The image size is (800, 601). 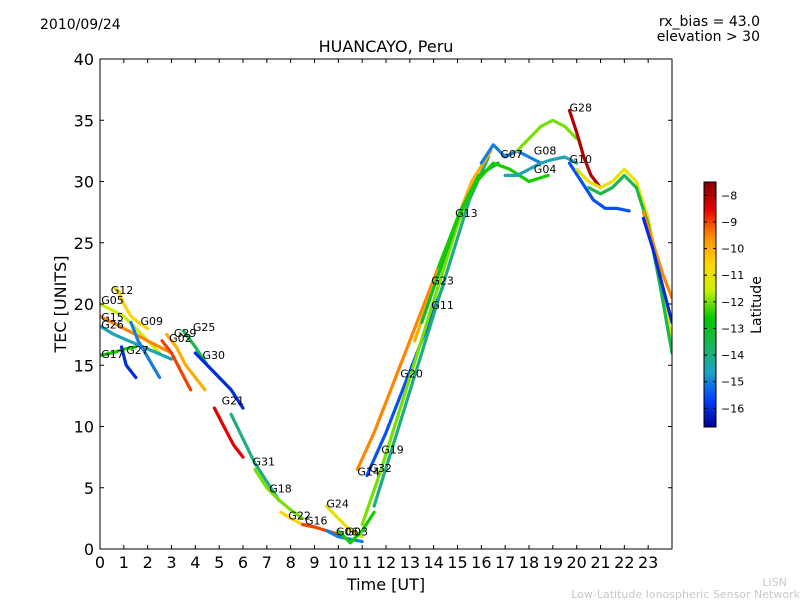 I want to click on series-line-g26, so click(x=137, y=342).